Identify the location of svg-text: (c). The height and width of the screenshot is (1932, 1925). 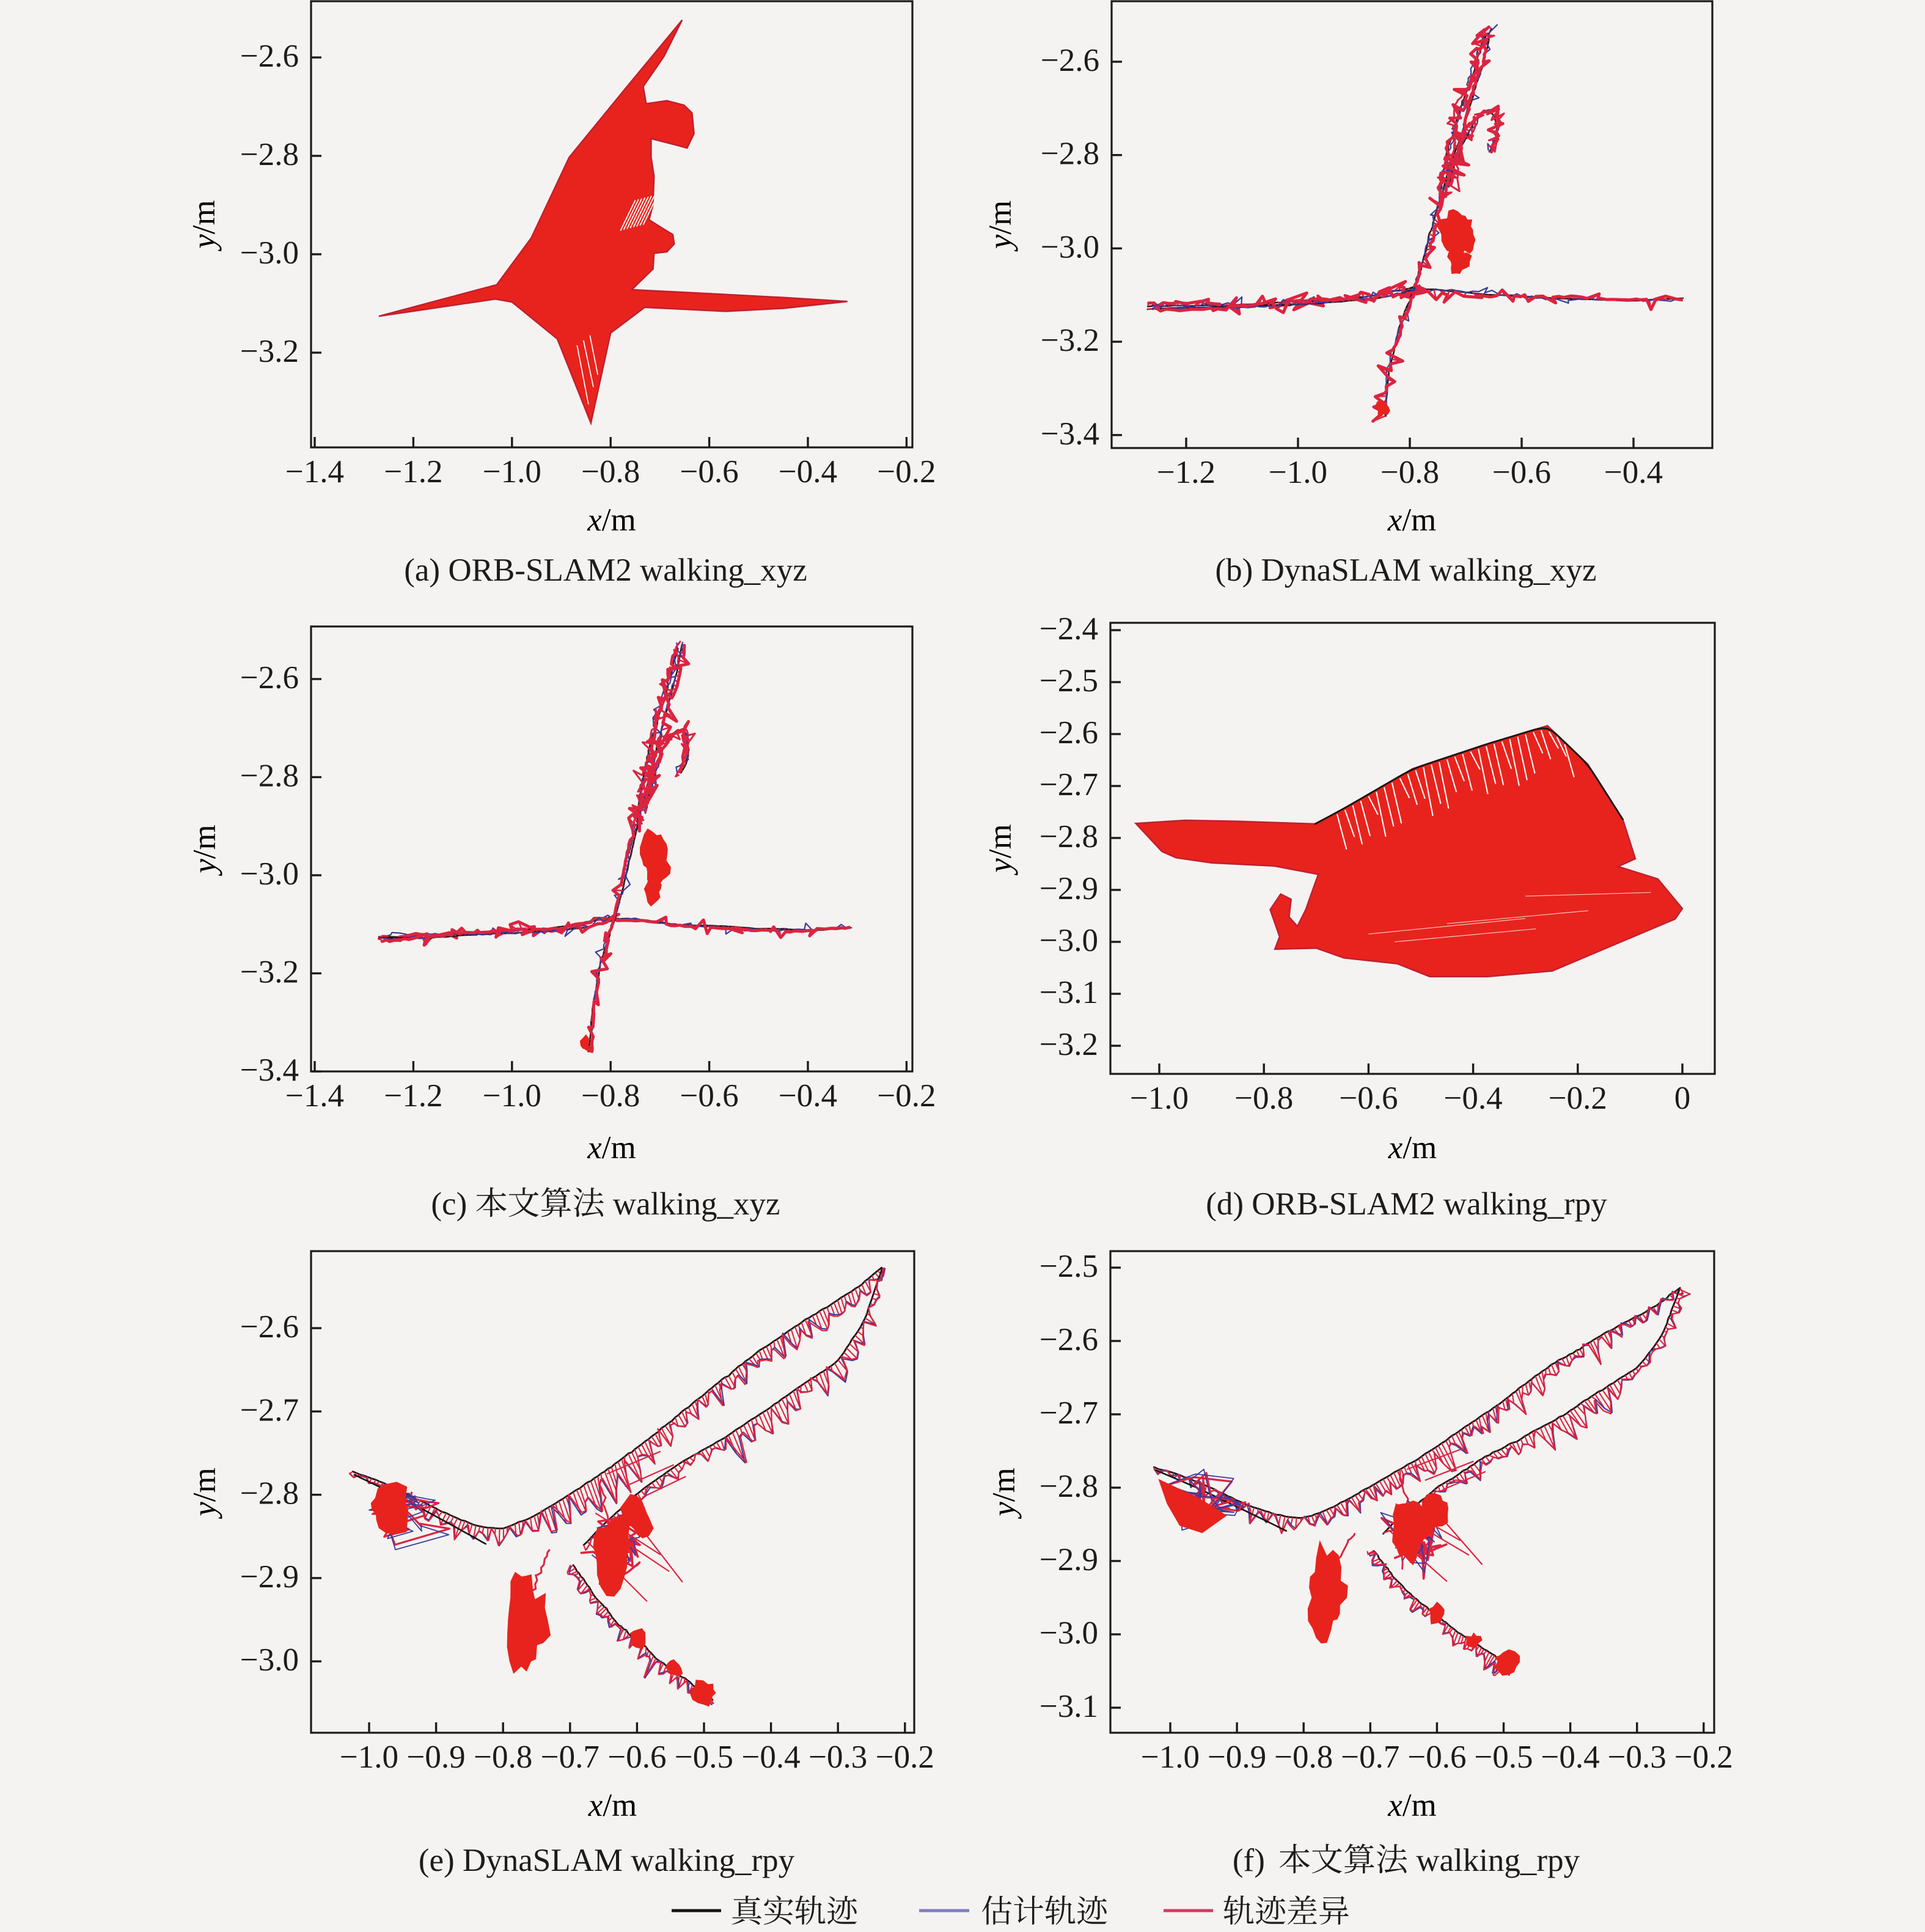
(449, 1204).